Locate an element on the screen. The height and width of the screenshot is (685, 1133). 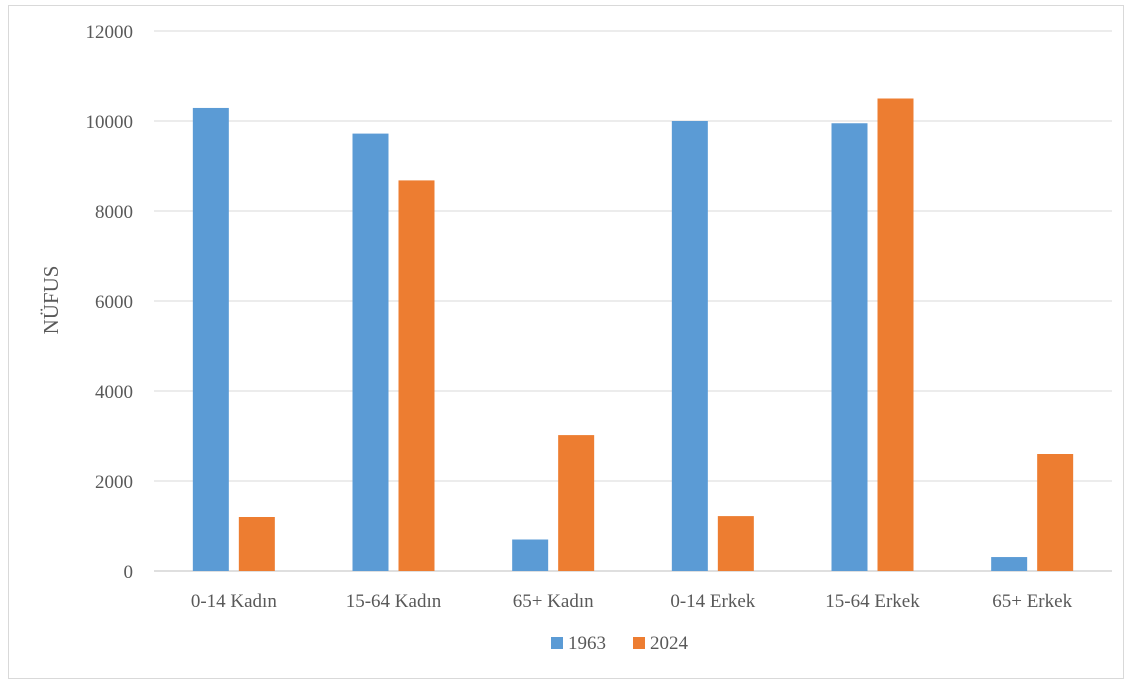
y-axis-title: NÜFUS is located at coordinates (51, 300).